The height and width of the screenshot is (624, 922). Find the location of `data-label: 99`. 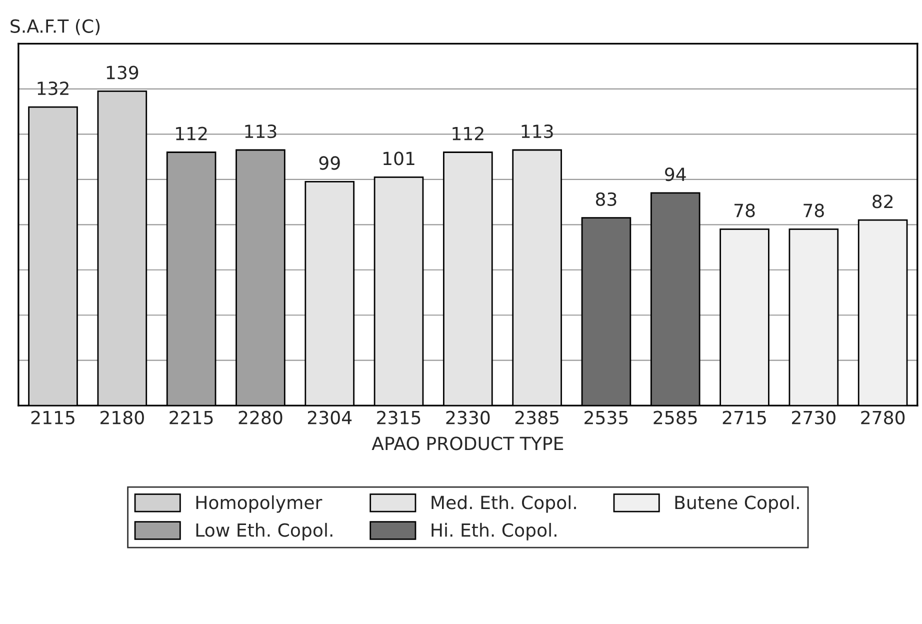

data-label: 99 is located at coordinates (329, 163).